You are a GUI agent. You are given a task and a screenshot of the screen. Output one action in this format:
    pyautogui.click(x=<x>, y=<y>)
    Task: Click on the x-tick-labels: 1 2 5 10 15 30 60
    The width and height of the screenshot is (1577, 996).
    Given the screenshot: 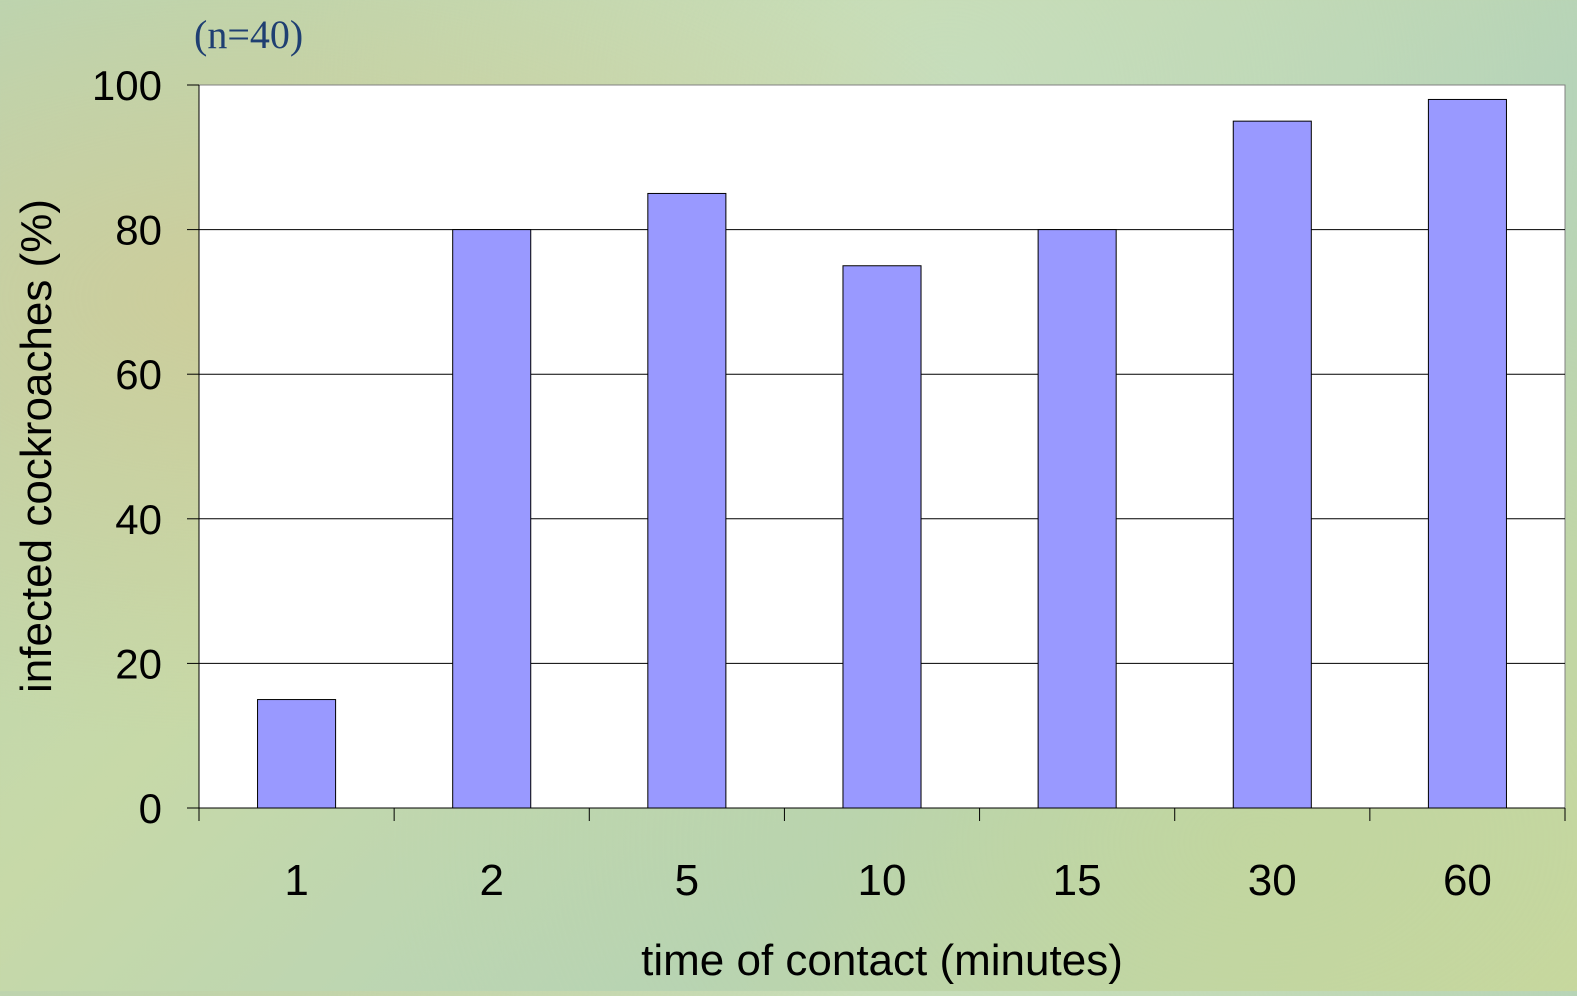 What is the action you would take?
    pyautogui.click(x=888, y=880)
    